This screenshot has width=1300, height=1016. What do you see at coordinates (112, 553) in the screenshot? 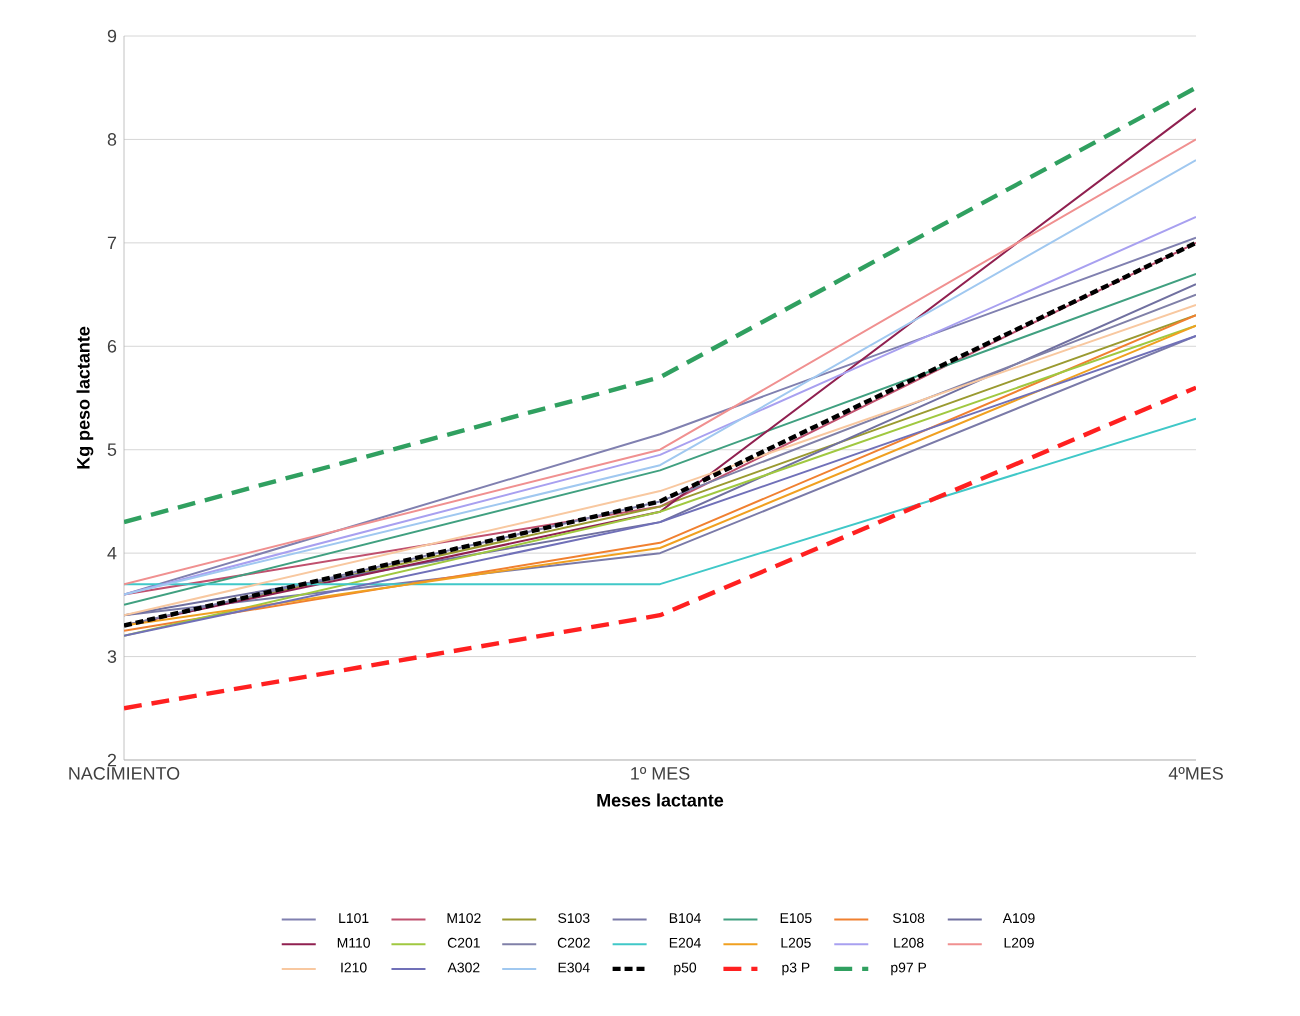
I see `y-tick-label: 4` at bounding box center [112, 553].